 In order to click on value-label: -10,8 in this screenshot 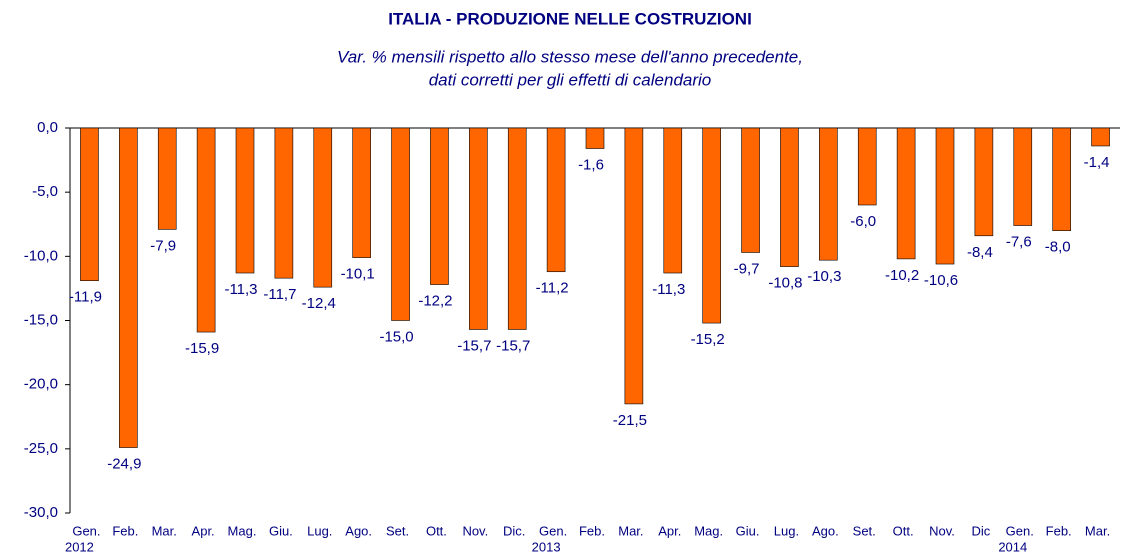, I will do `click(785, 283)`.